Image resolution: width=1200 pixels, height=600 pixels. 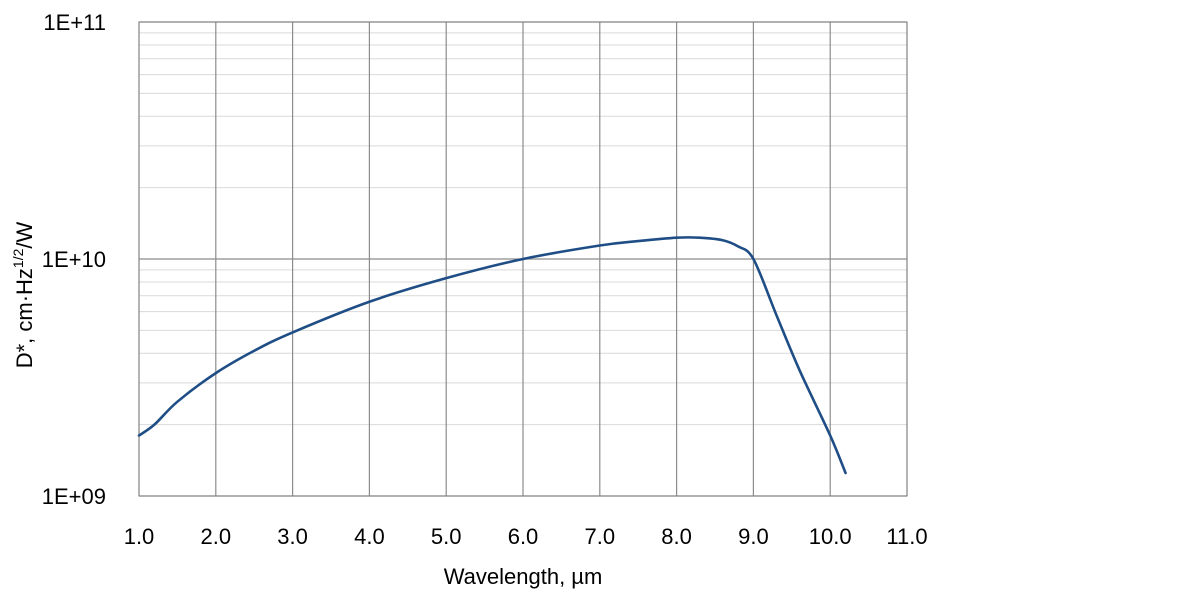 I want to click on x-tick-label: 8.0, so click(x=676, y=536).